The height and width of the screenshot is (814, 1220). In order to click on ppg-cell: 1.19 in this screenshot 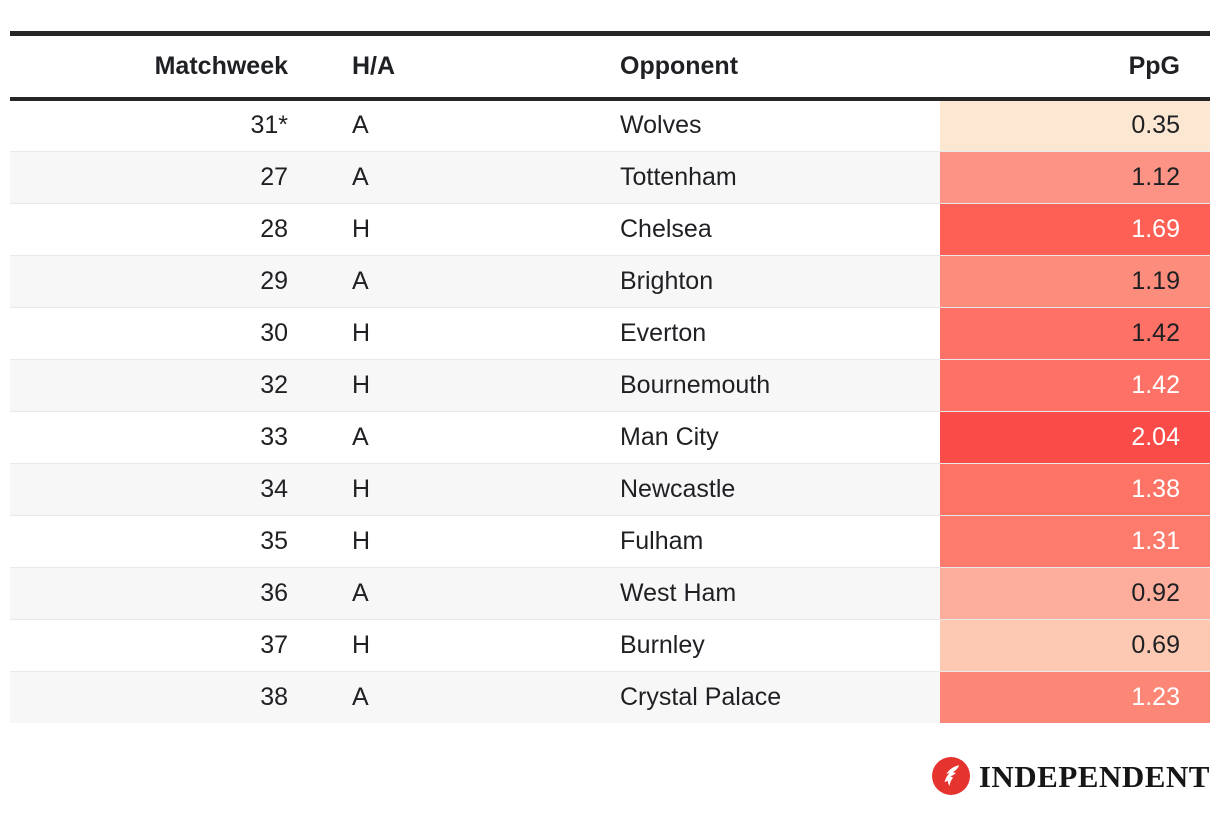, I will do `click(1075, 280)`.